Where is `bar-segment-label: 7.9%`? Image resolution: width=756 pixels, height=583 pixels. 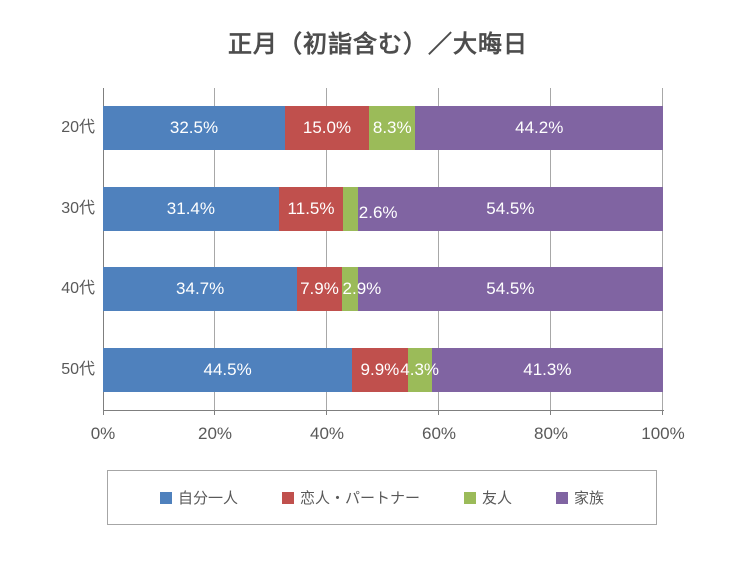
bar-segment-label: 7.9% is located at coordinates (319, 289).